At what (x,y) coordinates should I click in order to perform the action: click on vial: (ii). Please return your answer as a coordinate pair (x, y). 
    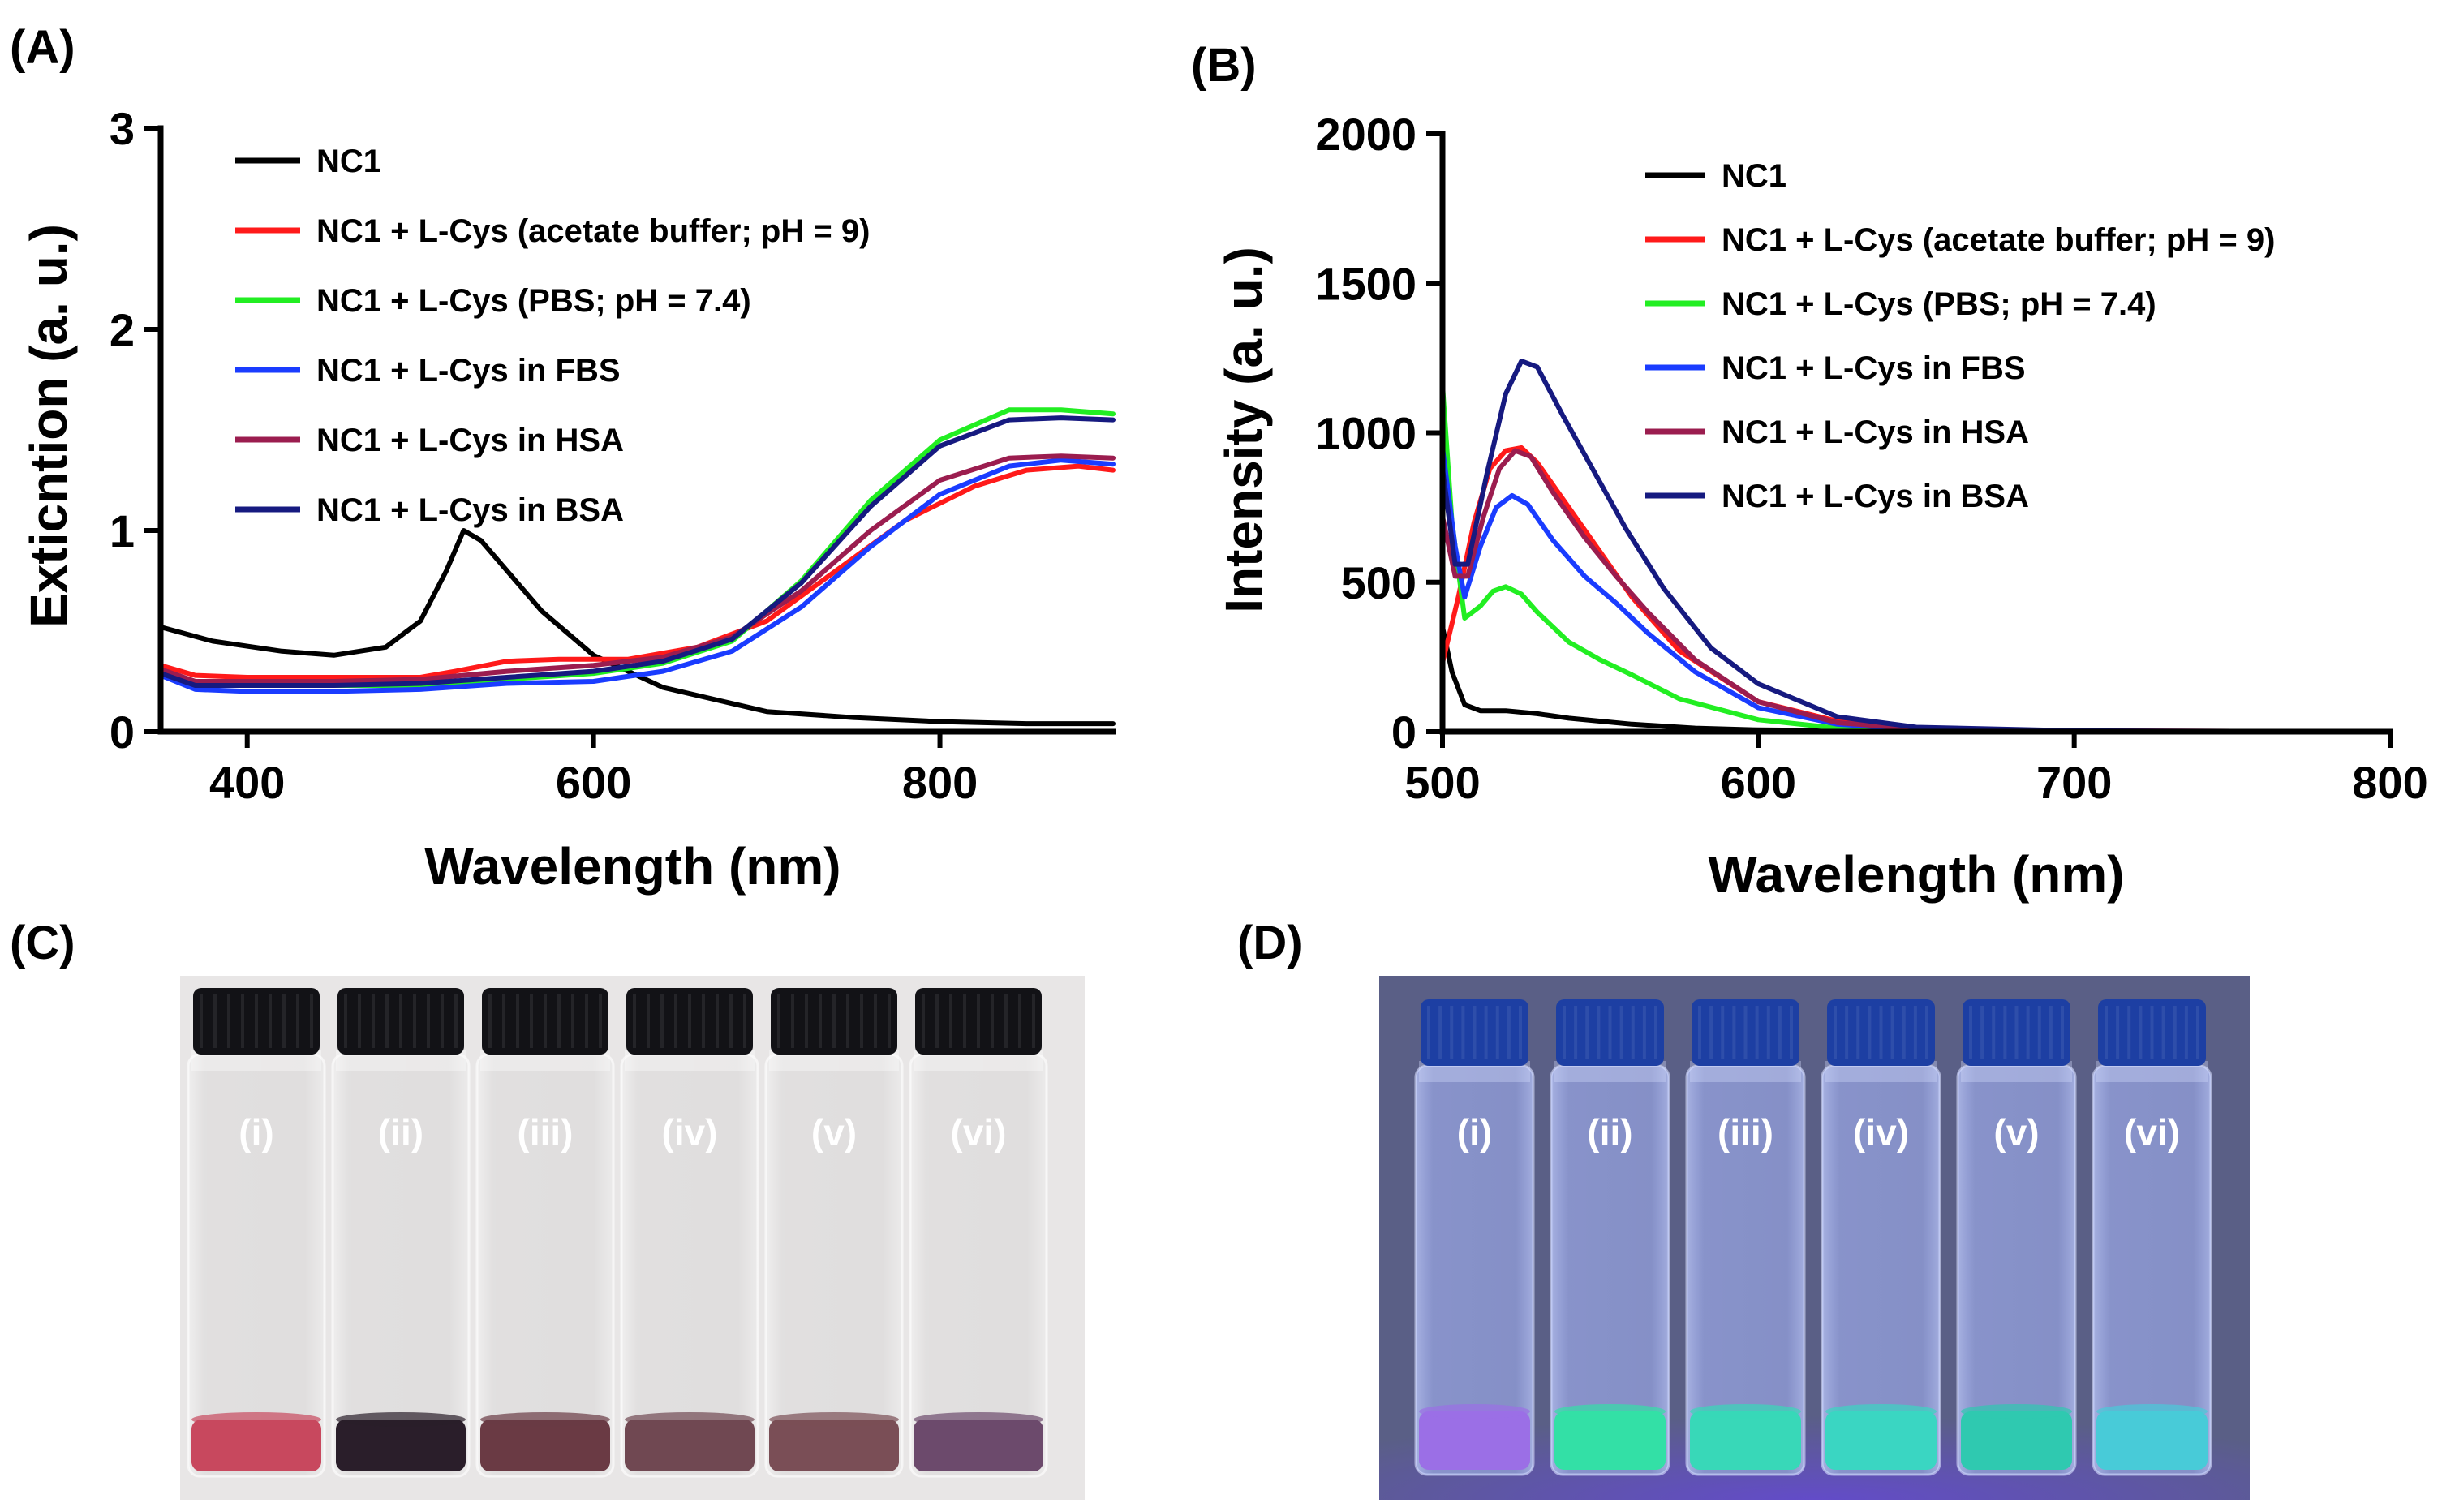
    Looking at the image, I should click on (401, 1233).